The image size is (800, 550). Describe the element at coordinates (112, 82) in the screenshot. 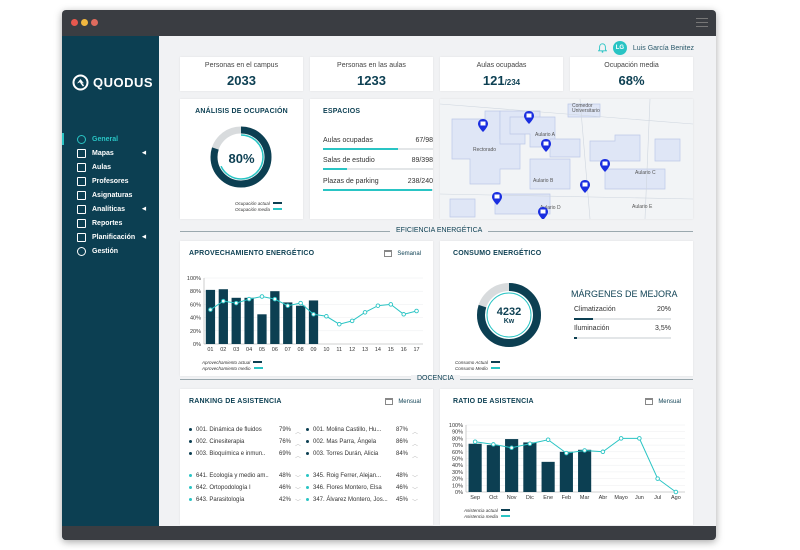

I see `logo: QUODUS` at that location.